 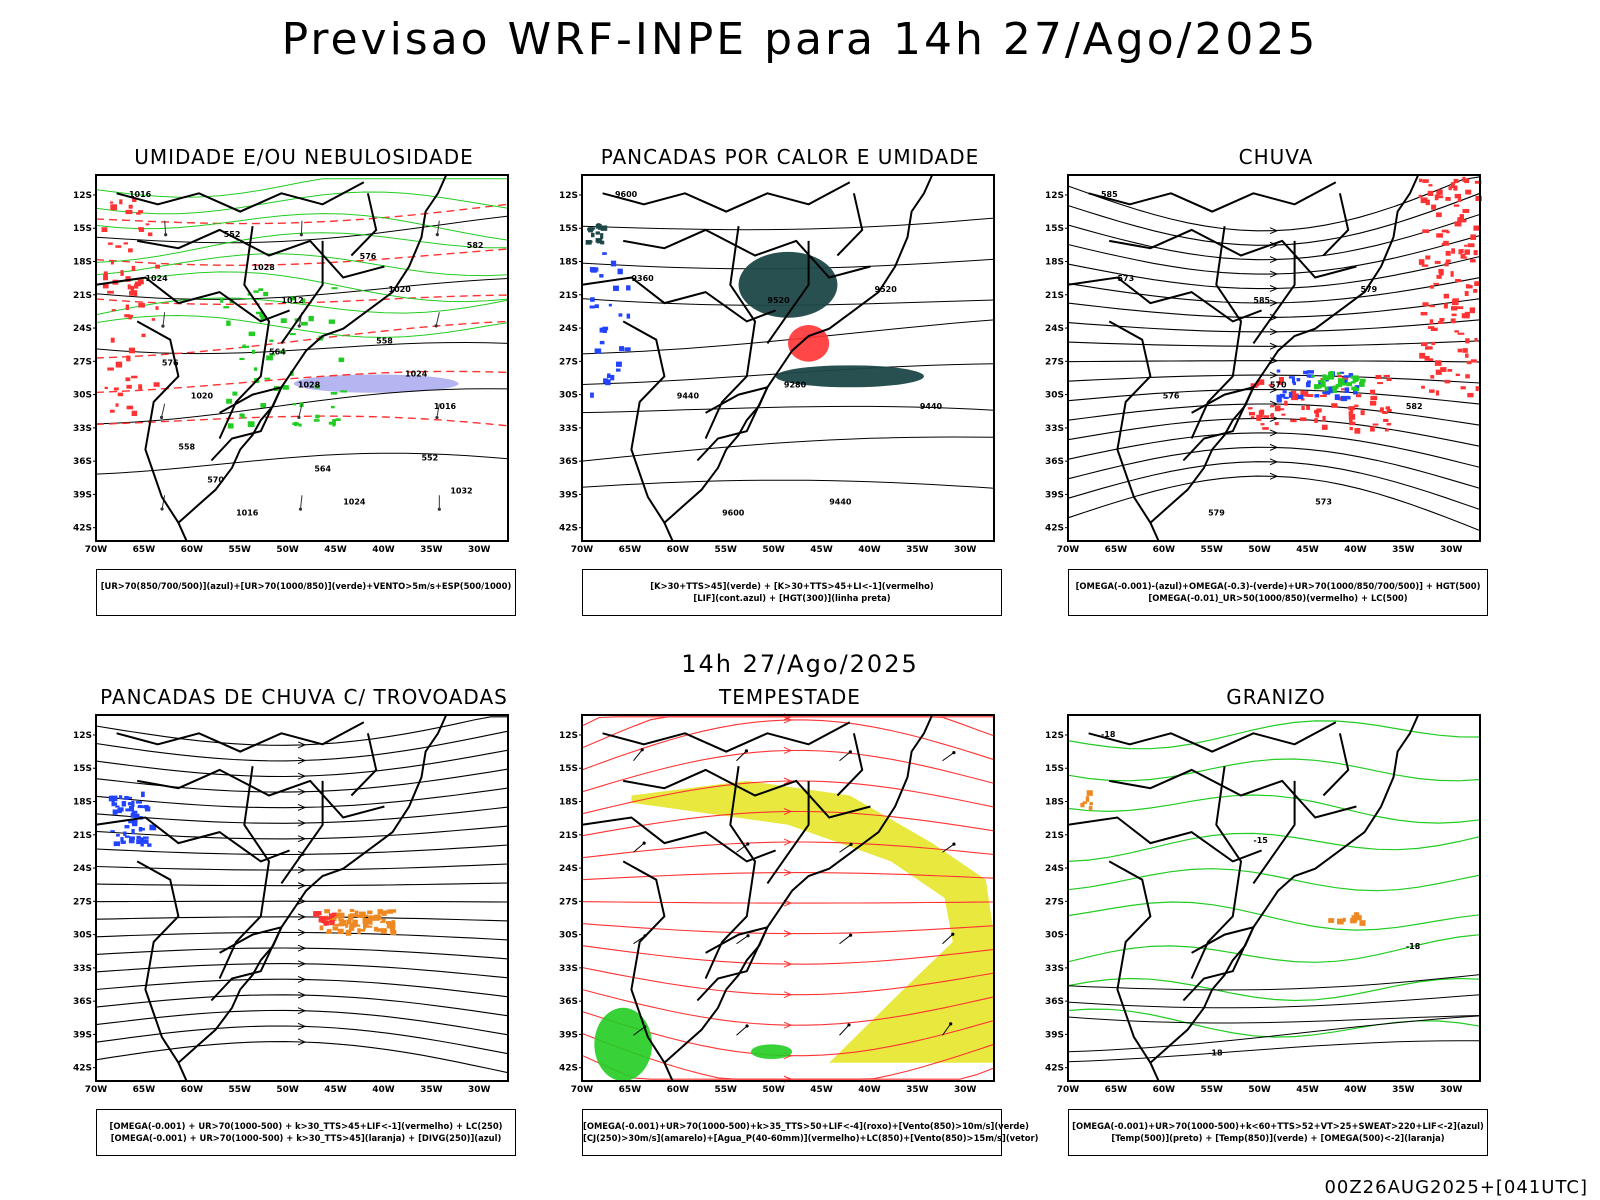 What do you see at coordinates (1054, 396) in the screenshot?
I see `lat-tick-label: 30S` at bounding box center [1054, 396].